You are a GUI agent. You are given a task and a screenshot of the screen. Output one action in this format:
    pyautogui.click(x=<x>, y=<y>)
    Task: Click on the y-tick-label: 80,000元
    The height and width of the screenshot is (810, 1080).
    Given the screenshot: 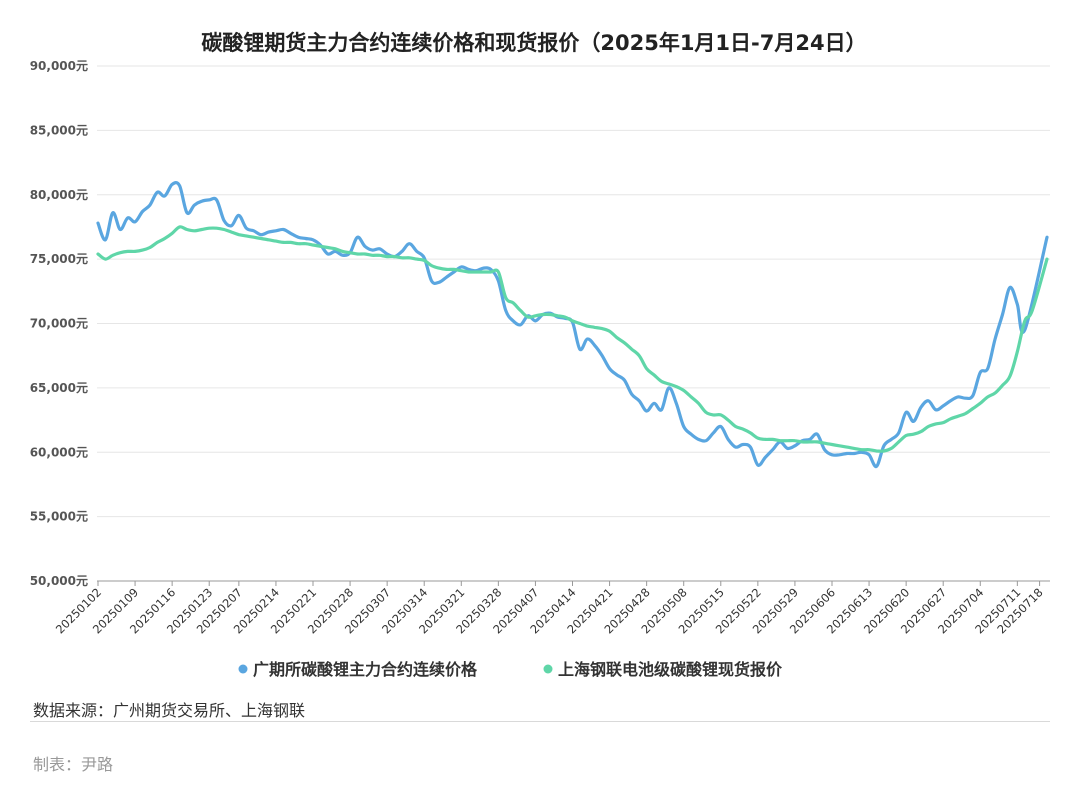 What is the action you would take?
    pyautogui.click(x=59, y=195)
    